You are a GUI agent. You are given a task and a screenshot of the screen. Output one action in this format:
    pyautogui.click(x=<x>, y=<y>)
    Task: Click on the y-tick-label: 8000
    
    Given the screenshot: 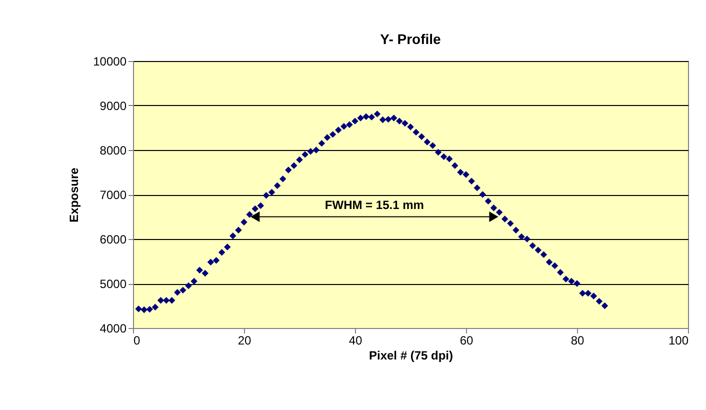 What is the action you would take?
    pyautogui.click(x=113, y=151)
    